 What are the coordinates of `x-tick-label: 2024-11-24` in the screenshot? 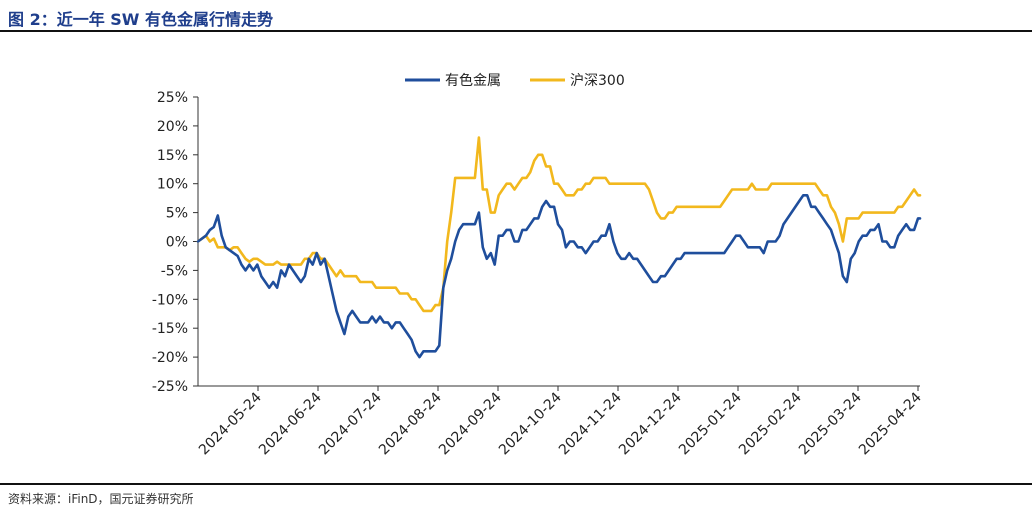 It's located at (590, 423).